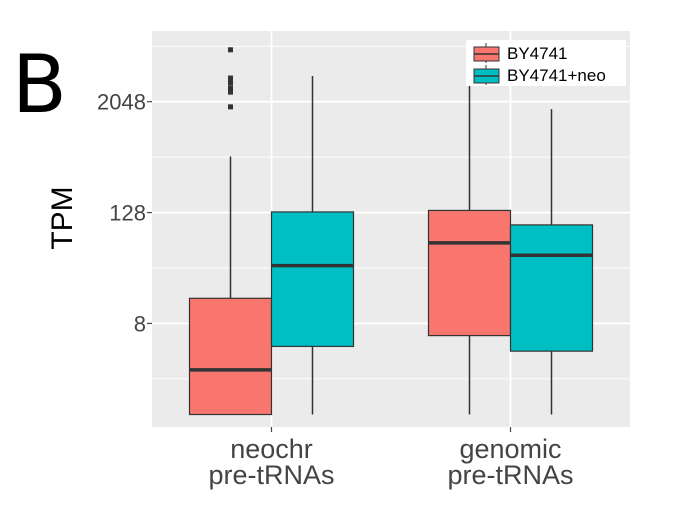 The width and height of the screenshot is (689, 520). Describe the element at coordinates (537, 53) in the screenshot. I see `legend-label: BY4741` at that location.